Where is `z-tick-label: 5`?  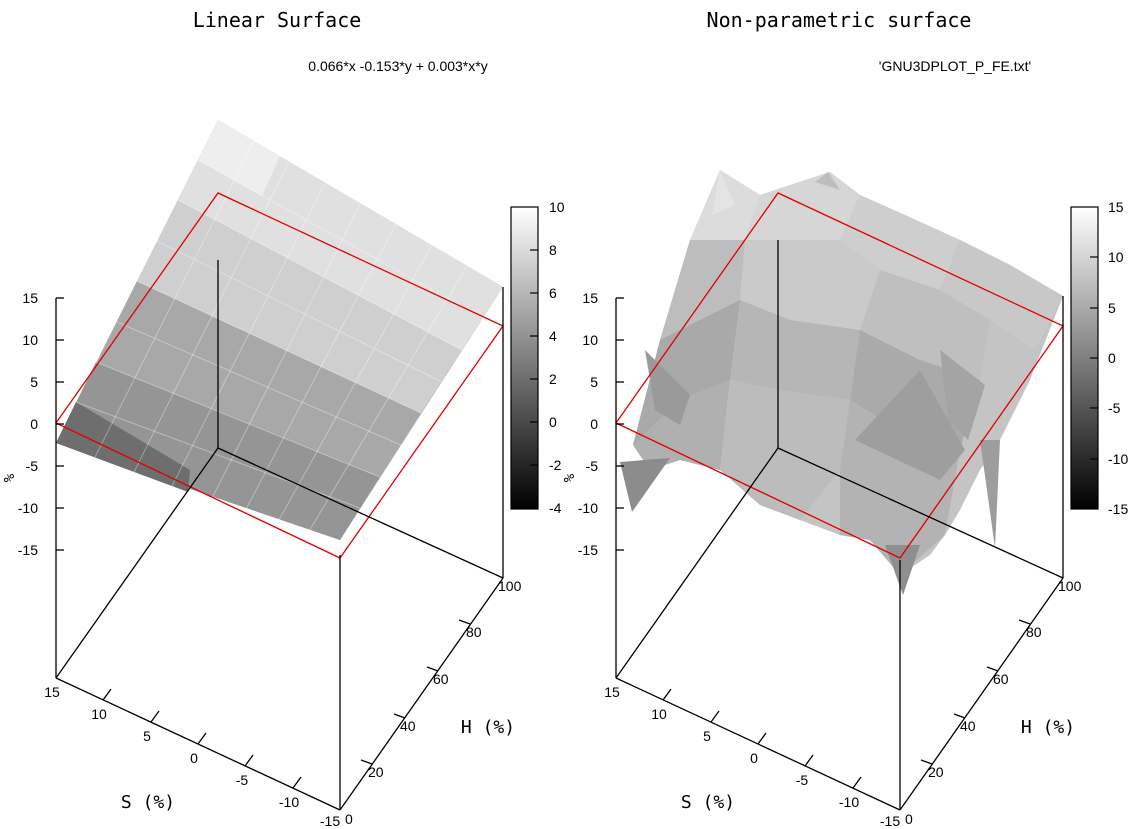
z-tick-label: 5 is located at coordinates (34, 382).